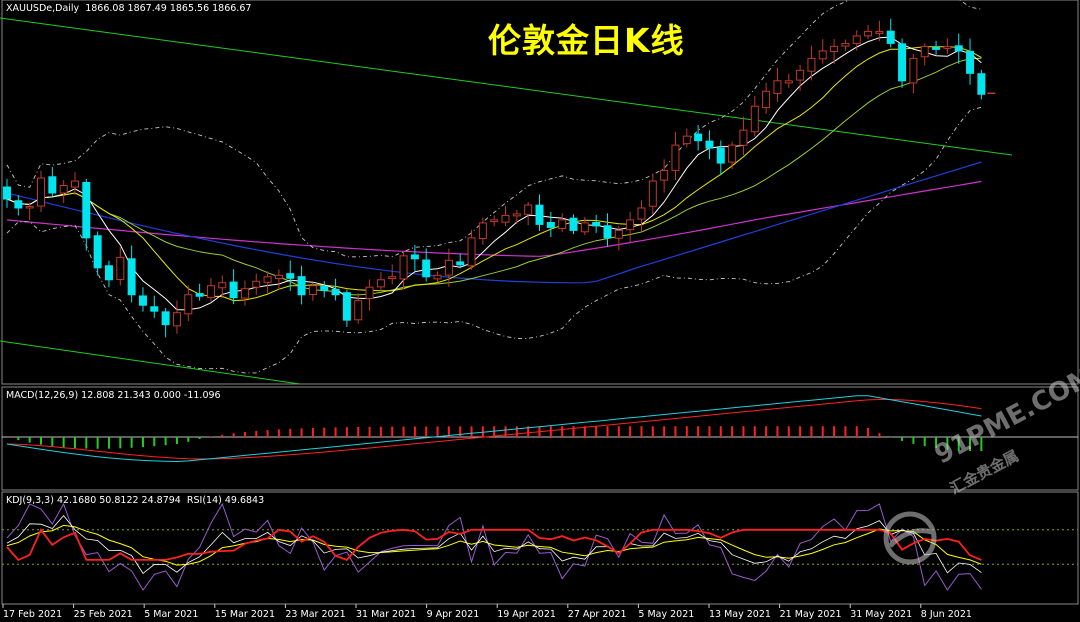 The height and width of the screenshot is (622, 1080). Describe the element at coordinates (315, 614) in the screenshot. I see `x-axis-label: 23 Mar 2021` at that location.